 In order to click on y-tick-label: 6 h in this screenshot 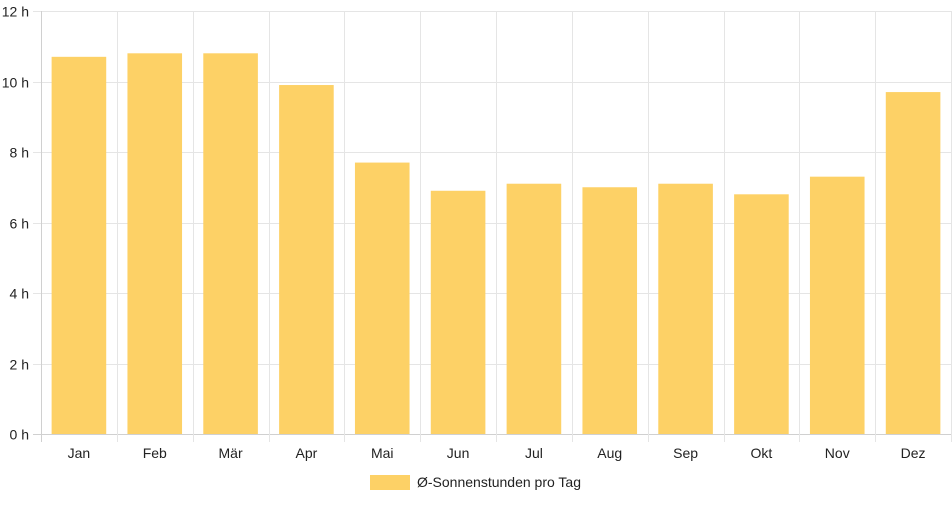, I will do `click(19, 224)`.